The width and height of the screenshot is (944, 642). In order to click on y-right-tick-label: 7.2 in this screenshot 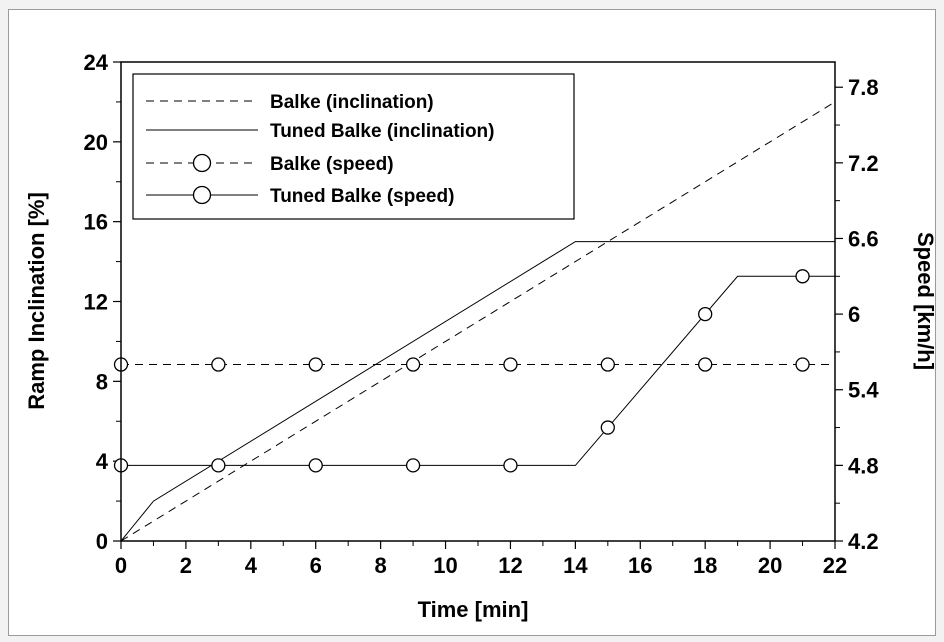, I will do `click(863, 163)`.